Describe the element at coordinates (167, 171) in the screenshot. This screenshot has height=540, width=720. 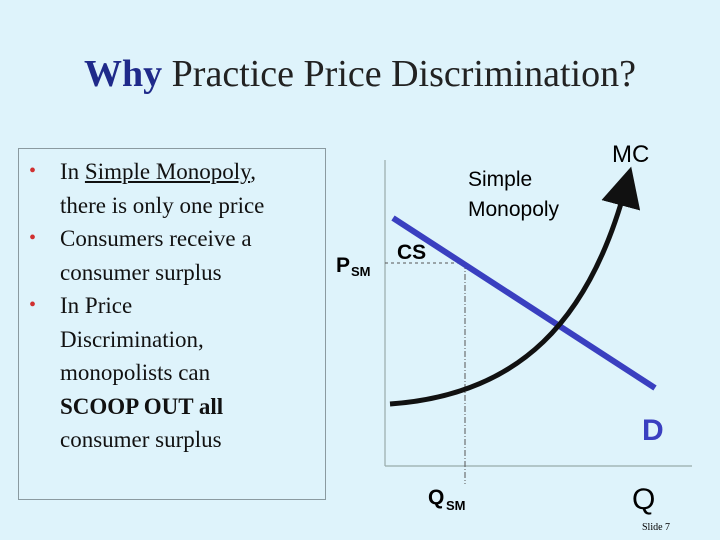
I see `underlined-text: Simple Monopoly` at that location.